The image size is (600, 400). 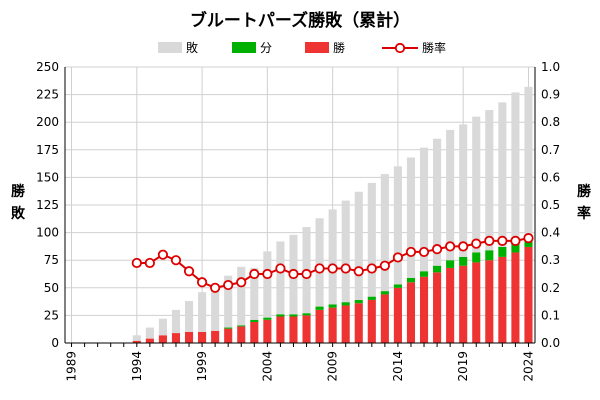 What do you see at coordinates (47, 205) in the screenshot?
I see `y-tick-label-left: 125` at bounding box center [47, 205].